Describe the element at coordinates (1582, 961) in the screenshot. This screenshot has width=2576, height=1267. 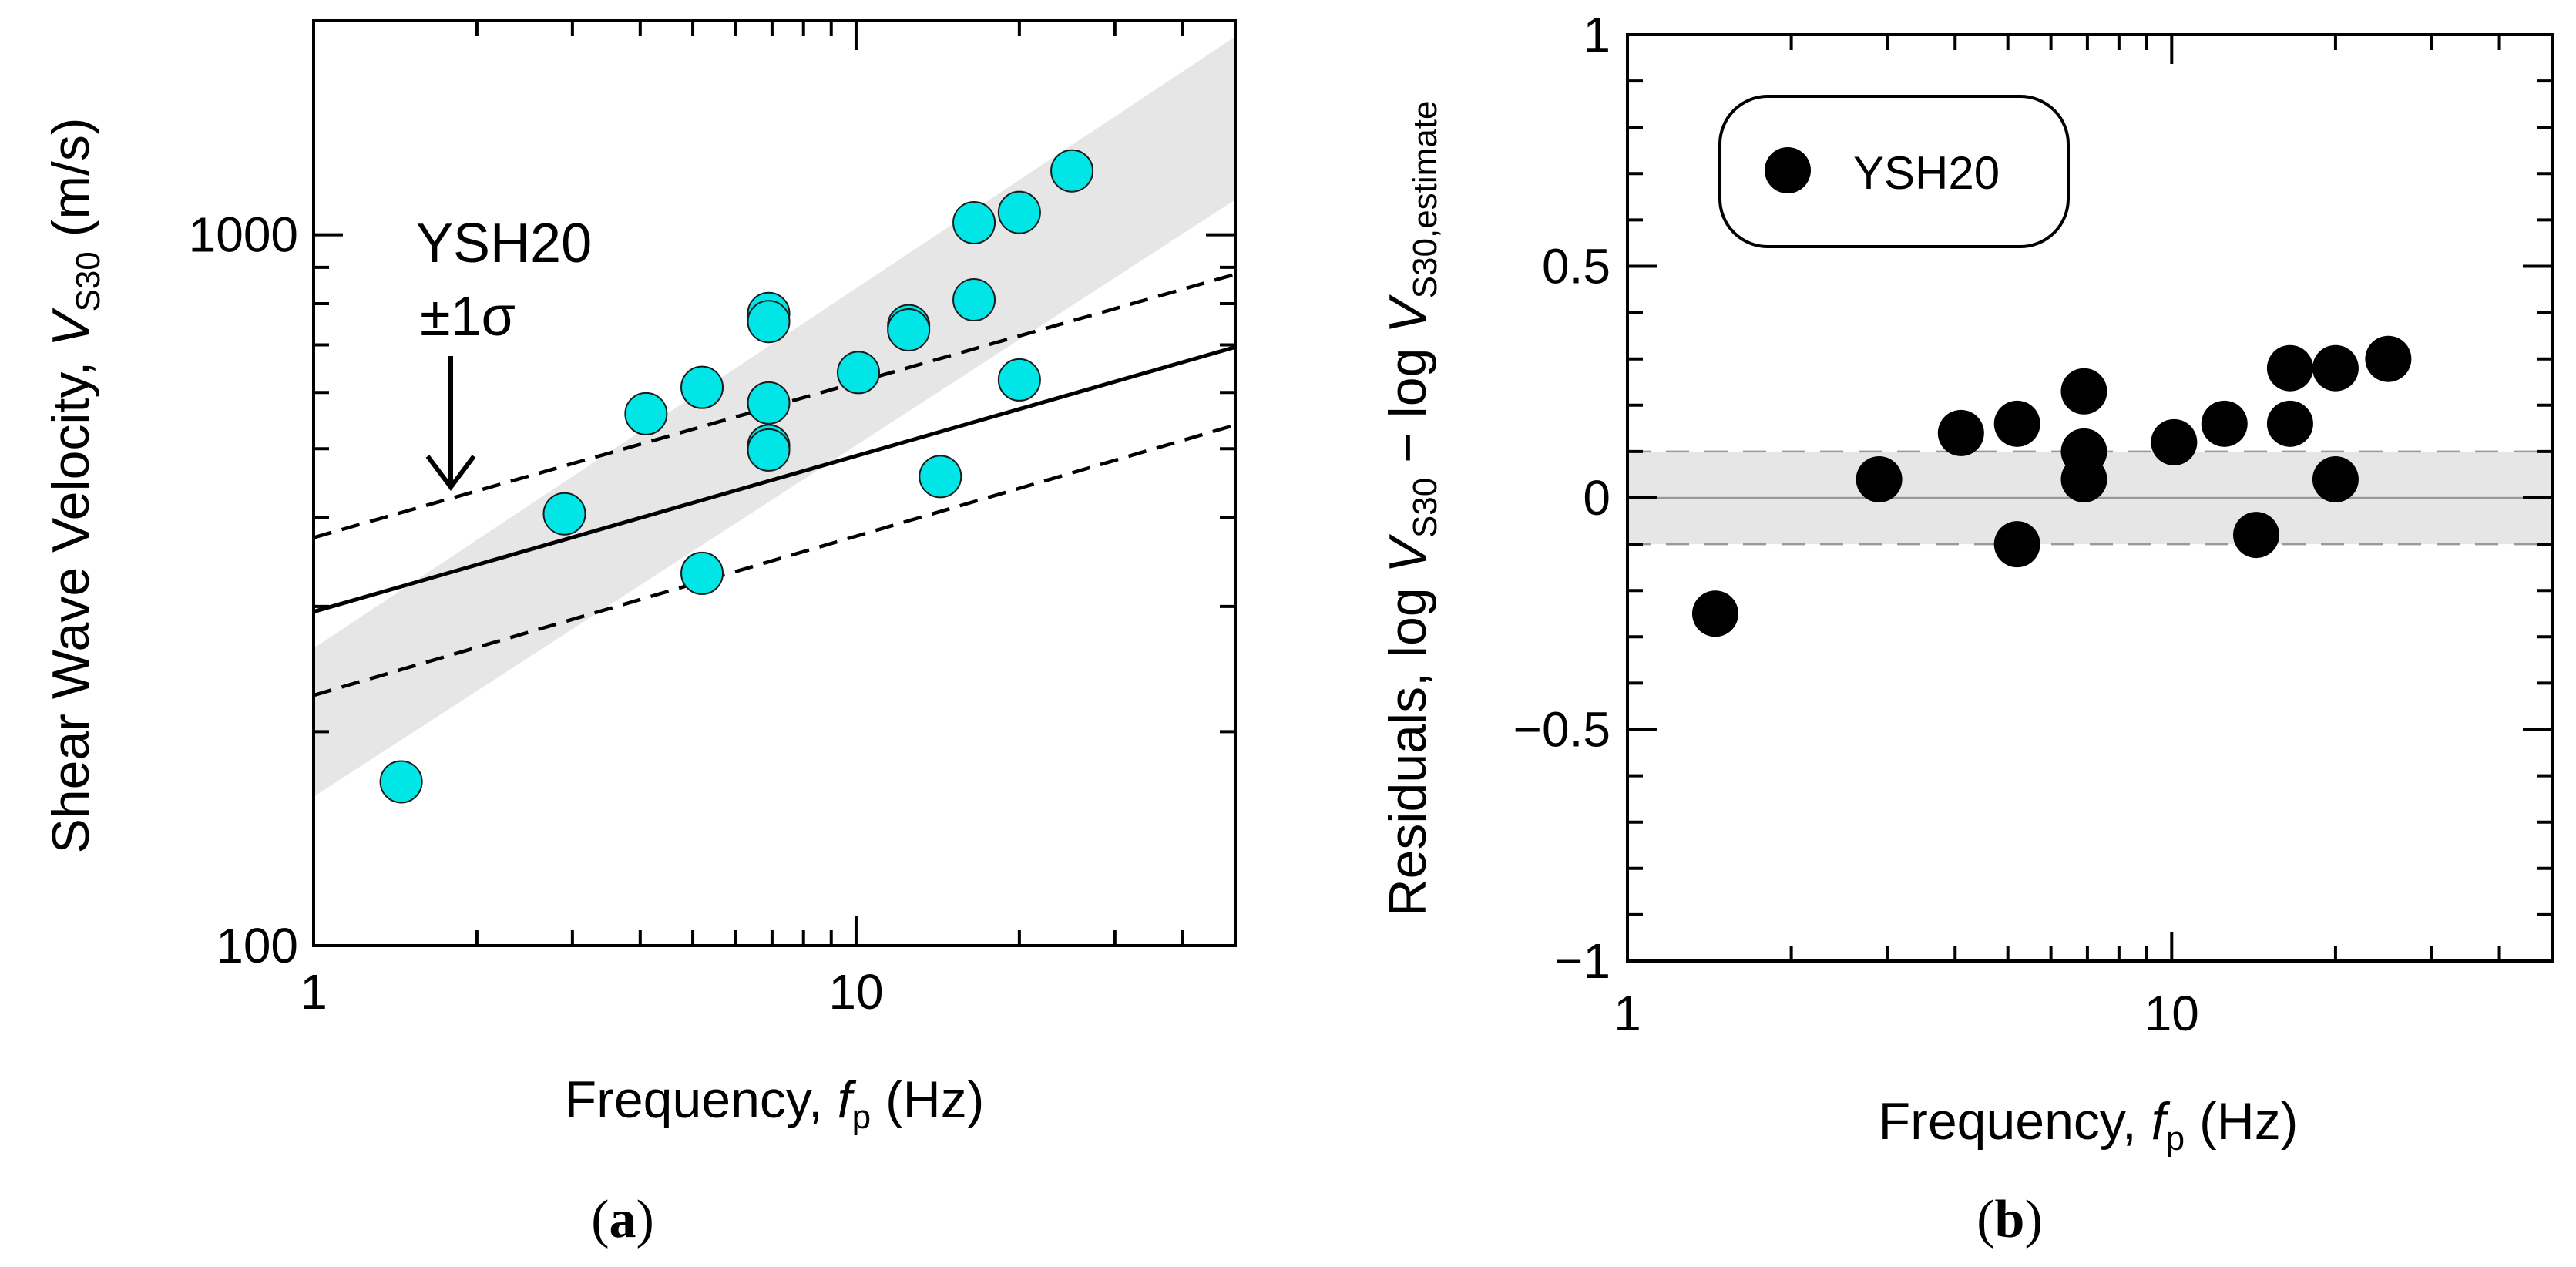
I see `y-tick-label: −1` at that location.